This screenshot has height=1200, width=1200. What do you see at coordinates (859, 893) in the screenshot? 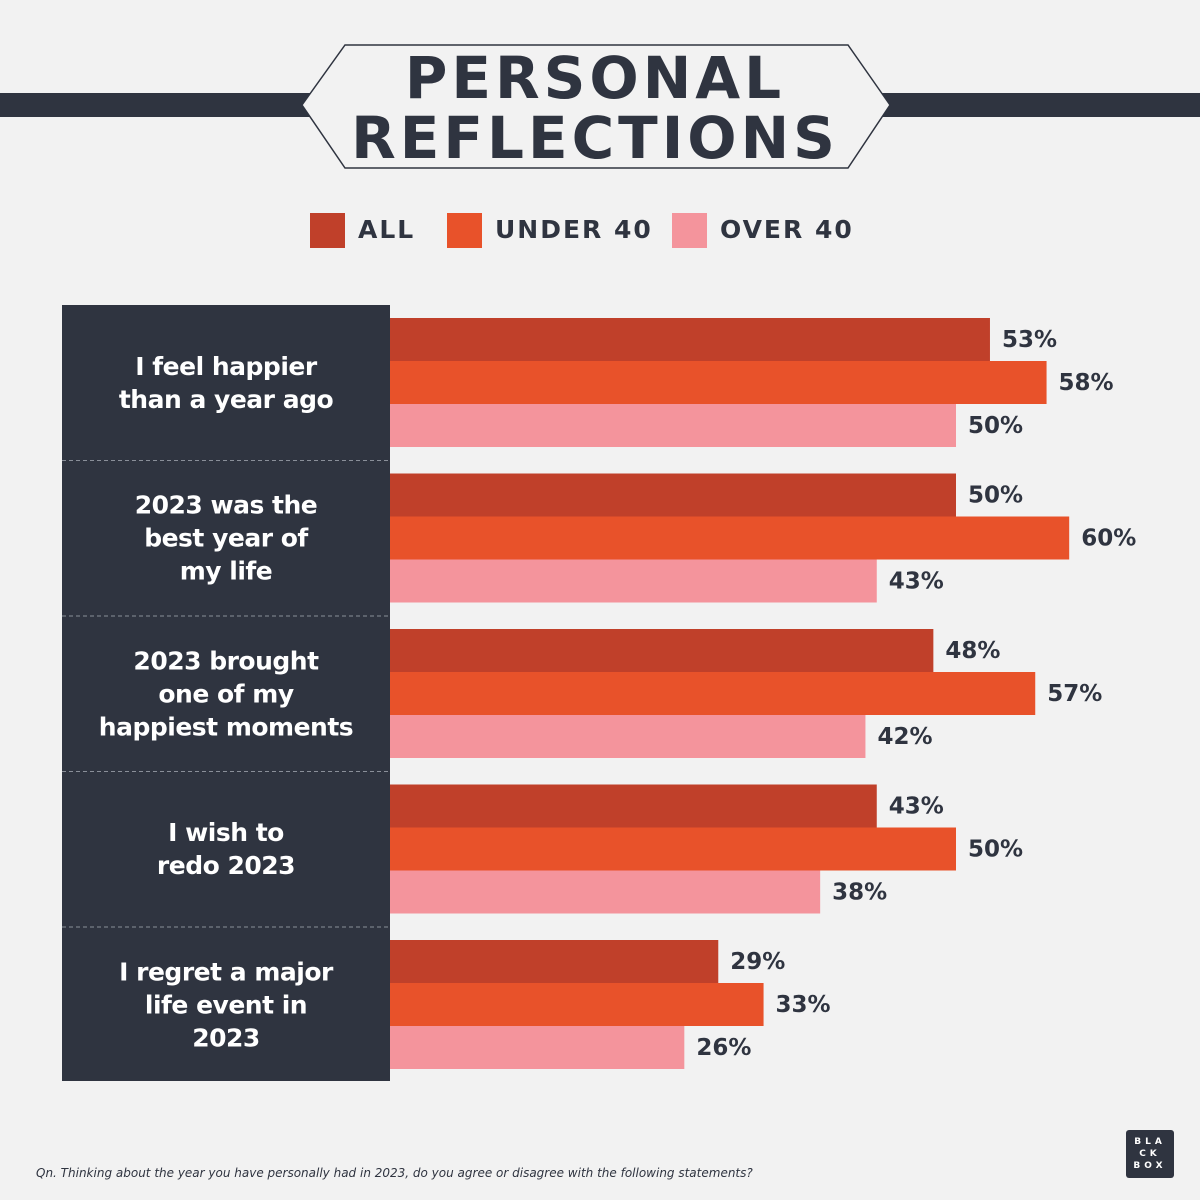
I see `value-label: 38%` at bounding box center [859, 893].